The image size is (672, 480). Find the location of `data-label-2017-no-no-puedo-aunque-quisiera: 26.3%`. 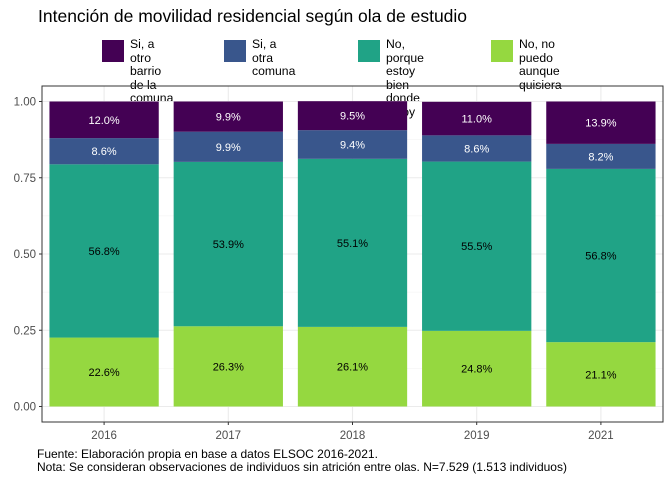

data-label-2017-no-no-puedo-aunque-quisiera: 26.3% is located at coordinates (228, 367).